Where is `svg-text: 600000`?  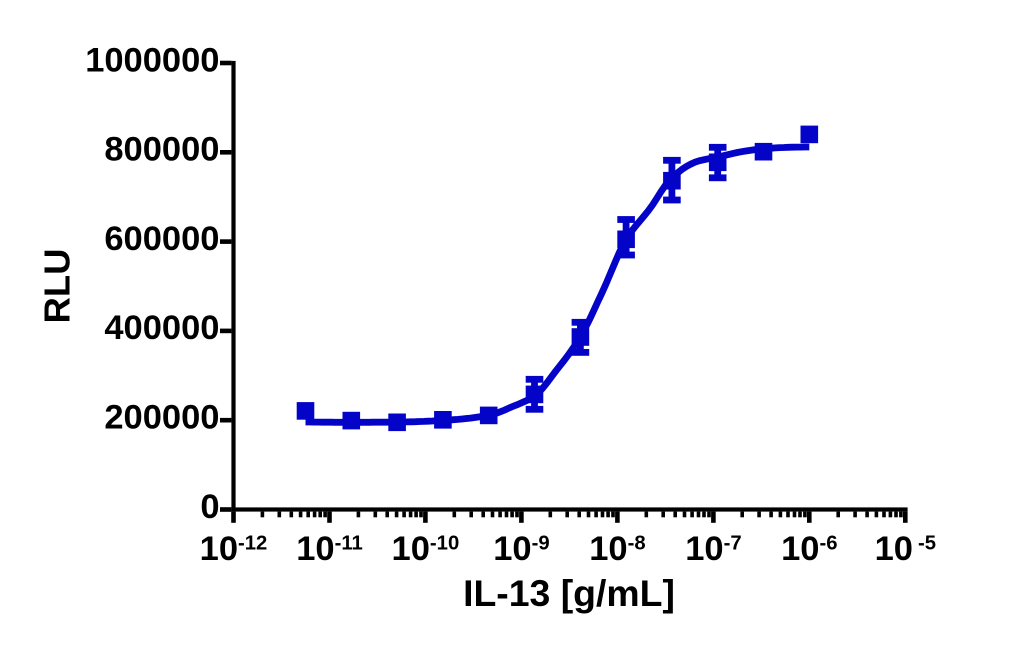 svg-text: 600000 is located at coordinates (161, 239).